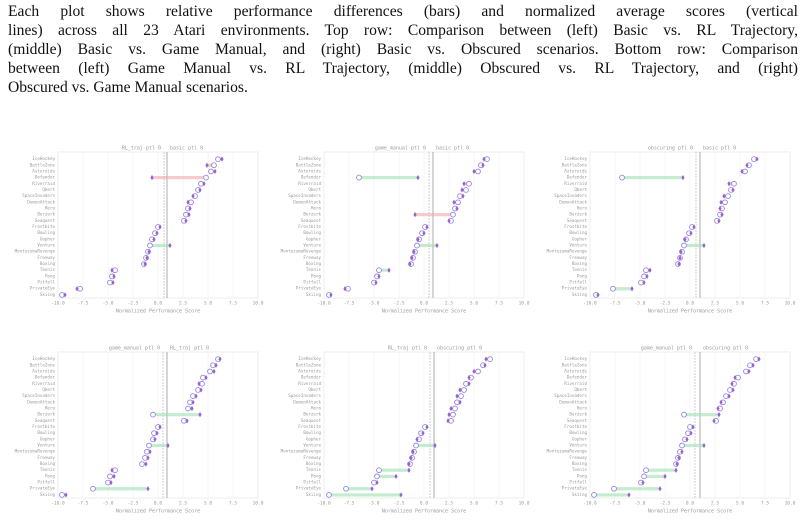  I want to click on series-title: obscuring ptl 0, so click(459, 349).